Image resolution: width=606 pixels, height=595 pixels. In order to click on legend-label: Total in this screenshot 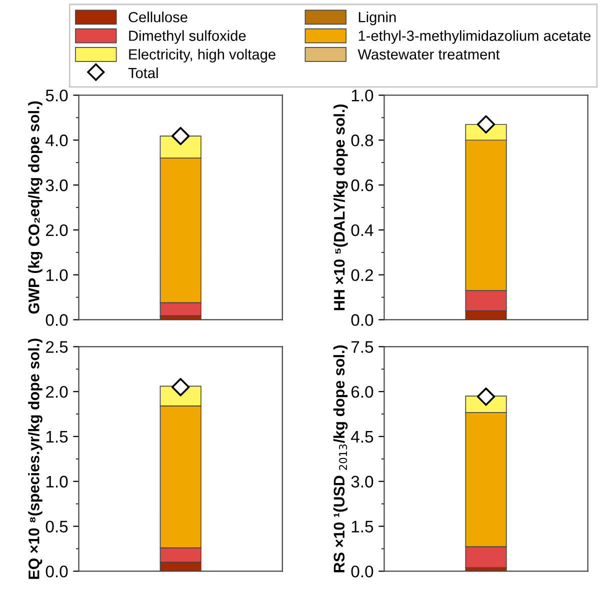, I will do `click(143, 72)`.